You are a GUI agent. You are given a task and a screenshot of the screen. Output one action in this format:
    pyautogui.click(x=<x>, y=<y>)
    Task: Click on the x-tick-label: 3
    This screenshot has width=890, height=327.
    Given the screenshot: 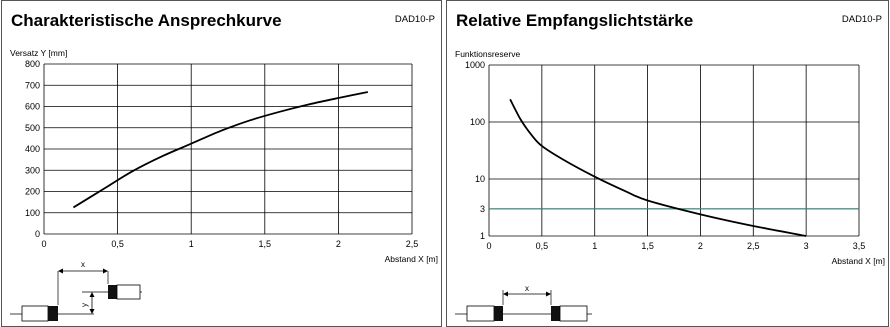 What is the action you would take?
    pyautogui.click(x=806, y=246)
    